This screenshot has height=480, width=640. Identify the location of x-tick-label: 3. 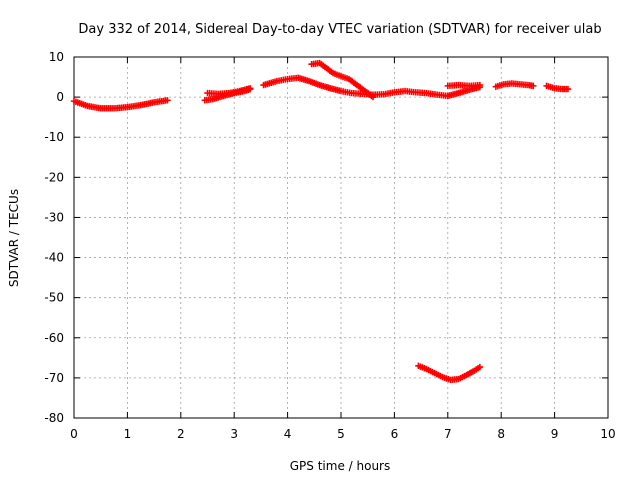
(234, 434).